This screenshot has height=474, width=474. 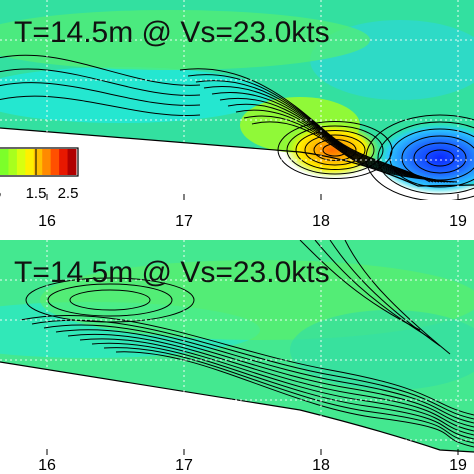 I want to click on bottom-teal-band, so click(x=382, y=350).